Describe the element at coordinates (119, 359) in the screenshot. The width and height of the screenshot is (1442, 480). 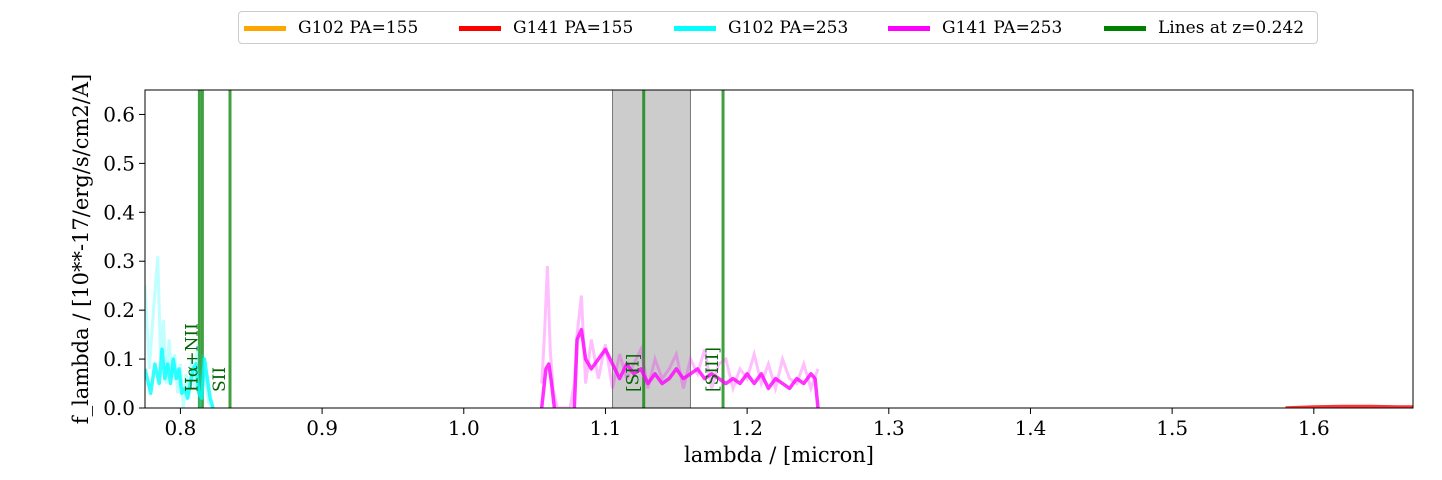
I see `y-tick-label: 0.1` at that location.